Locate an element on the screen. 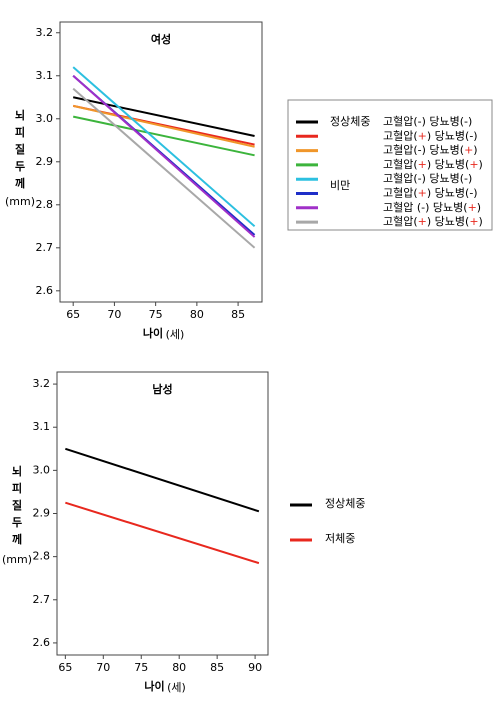 This screenshot has width=500, height=718. chart-title: 여성 is located at coordinates (161, 39).